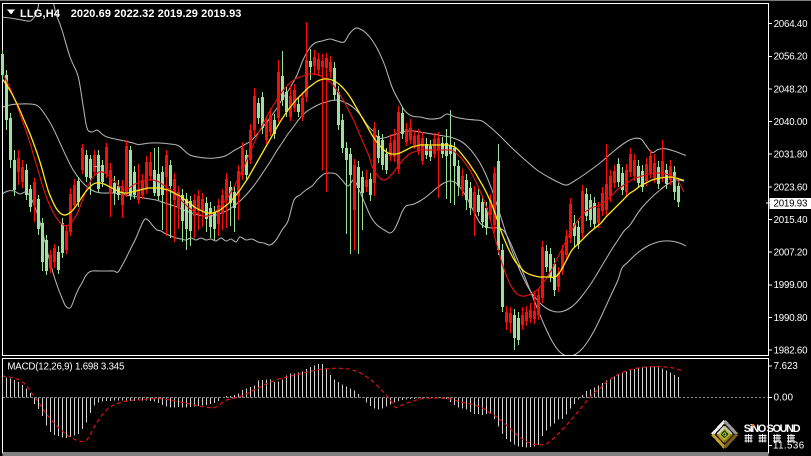 The height and width of the screenshot is (456, 811). What do you see at coordinates (791, 122) in the screenshot?
I see `svg-text: 2040.00` at bounding box center [791, 122].